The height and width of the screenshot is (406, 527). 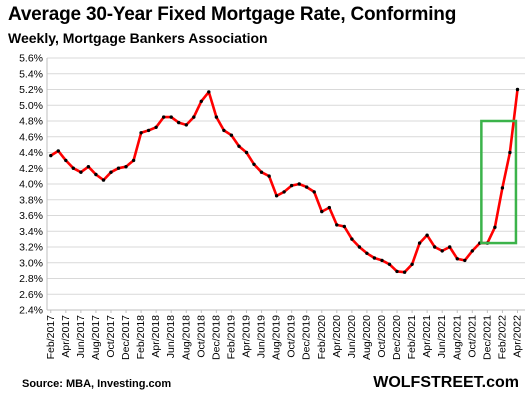 I want to click on x-tick-label: Jun/2017, so click(x=81, y=336).